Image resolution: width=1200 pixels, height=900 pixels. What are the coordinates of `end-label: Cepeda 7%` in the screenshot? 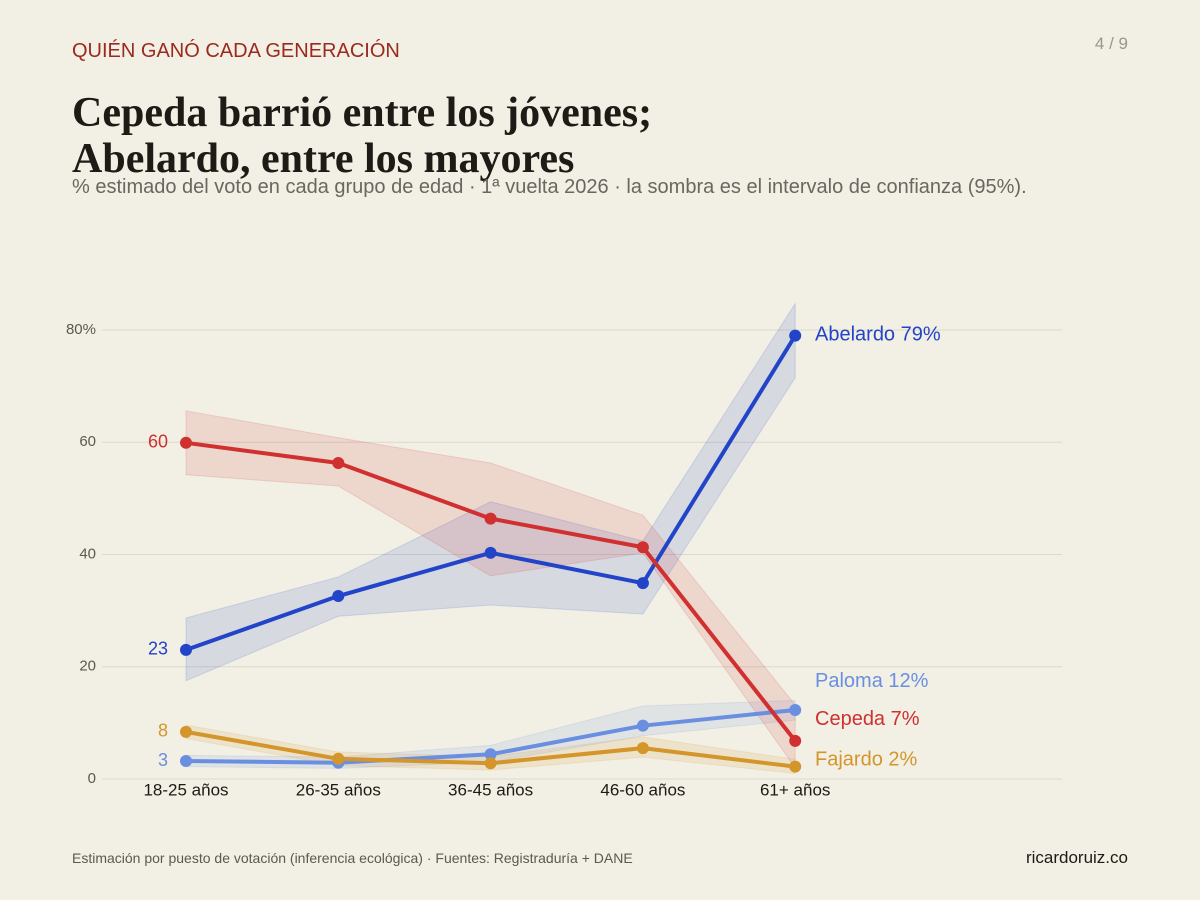 It's located at (867, 719).